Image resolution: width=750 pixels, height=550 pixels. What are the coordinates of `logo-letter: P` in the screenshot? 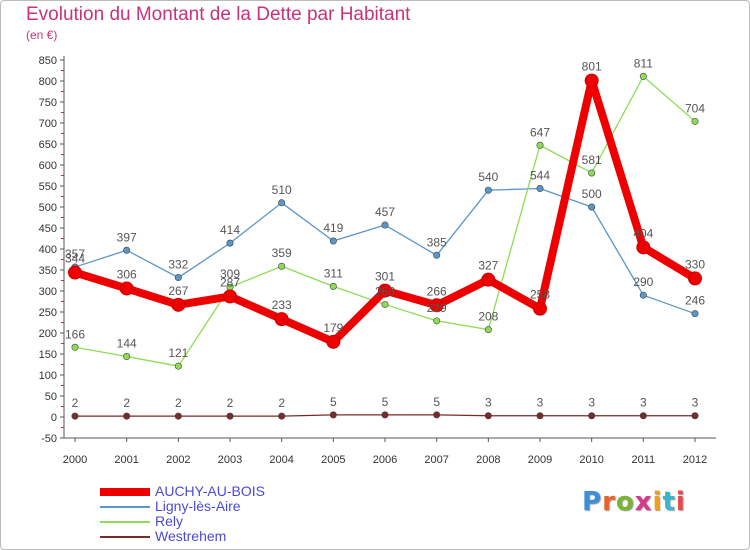 It's located at (592, 502).